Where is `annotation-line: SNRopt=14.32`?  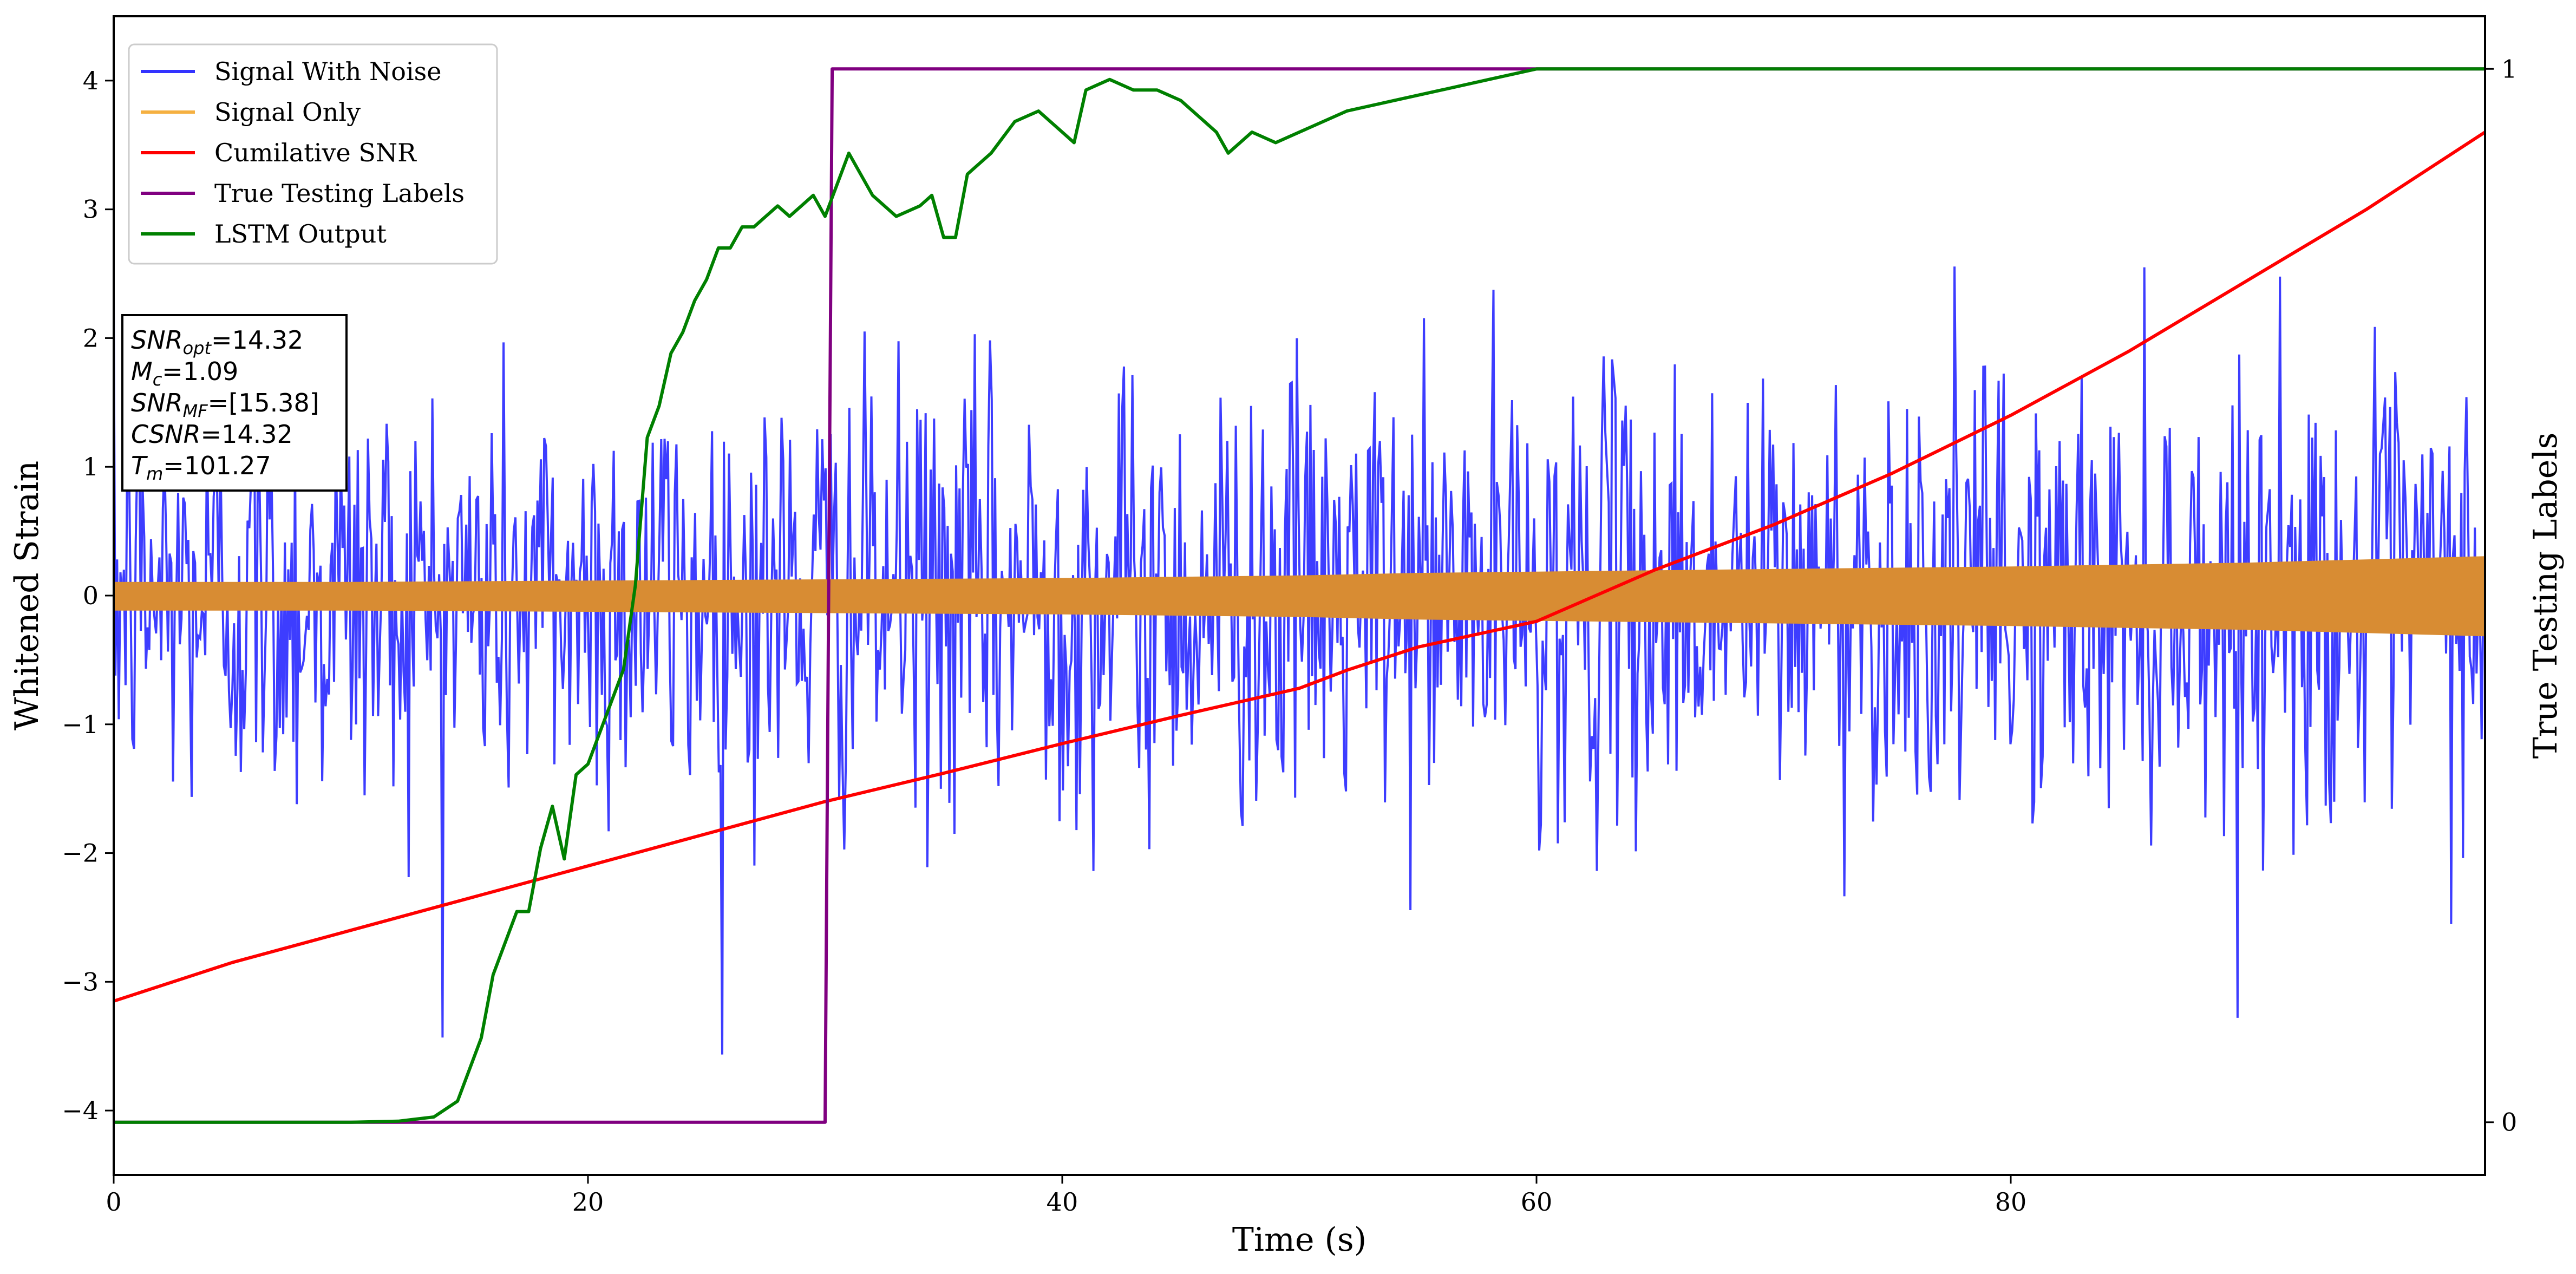 annotation-line: SNRopt=14.32 is located at coordinates (217, 341).